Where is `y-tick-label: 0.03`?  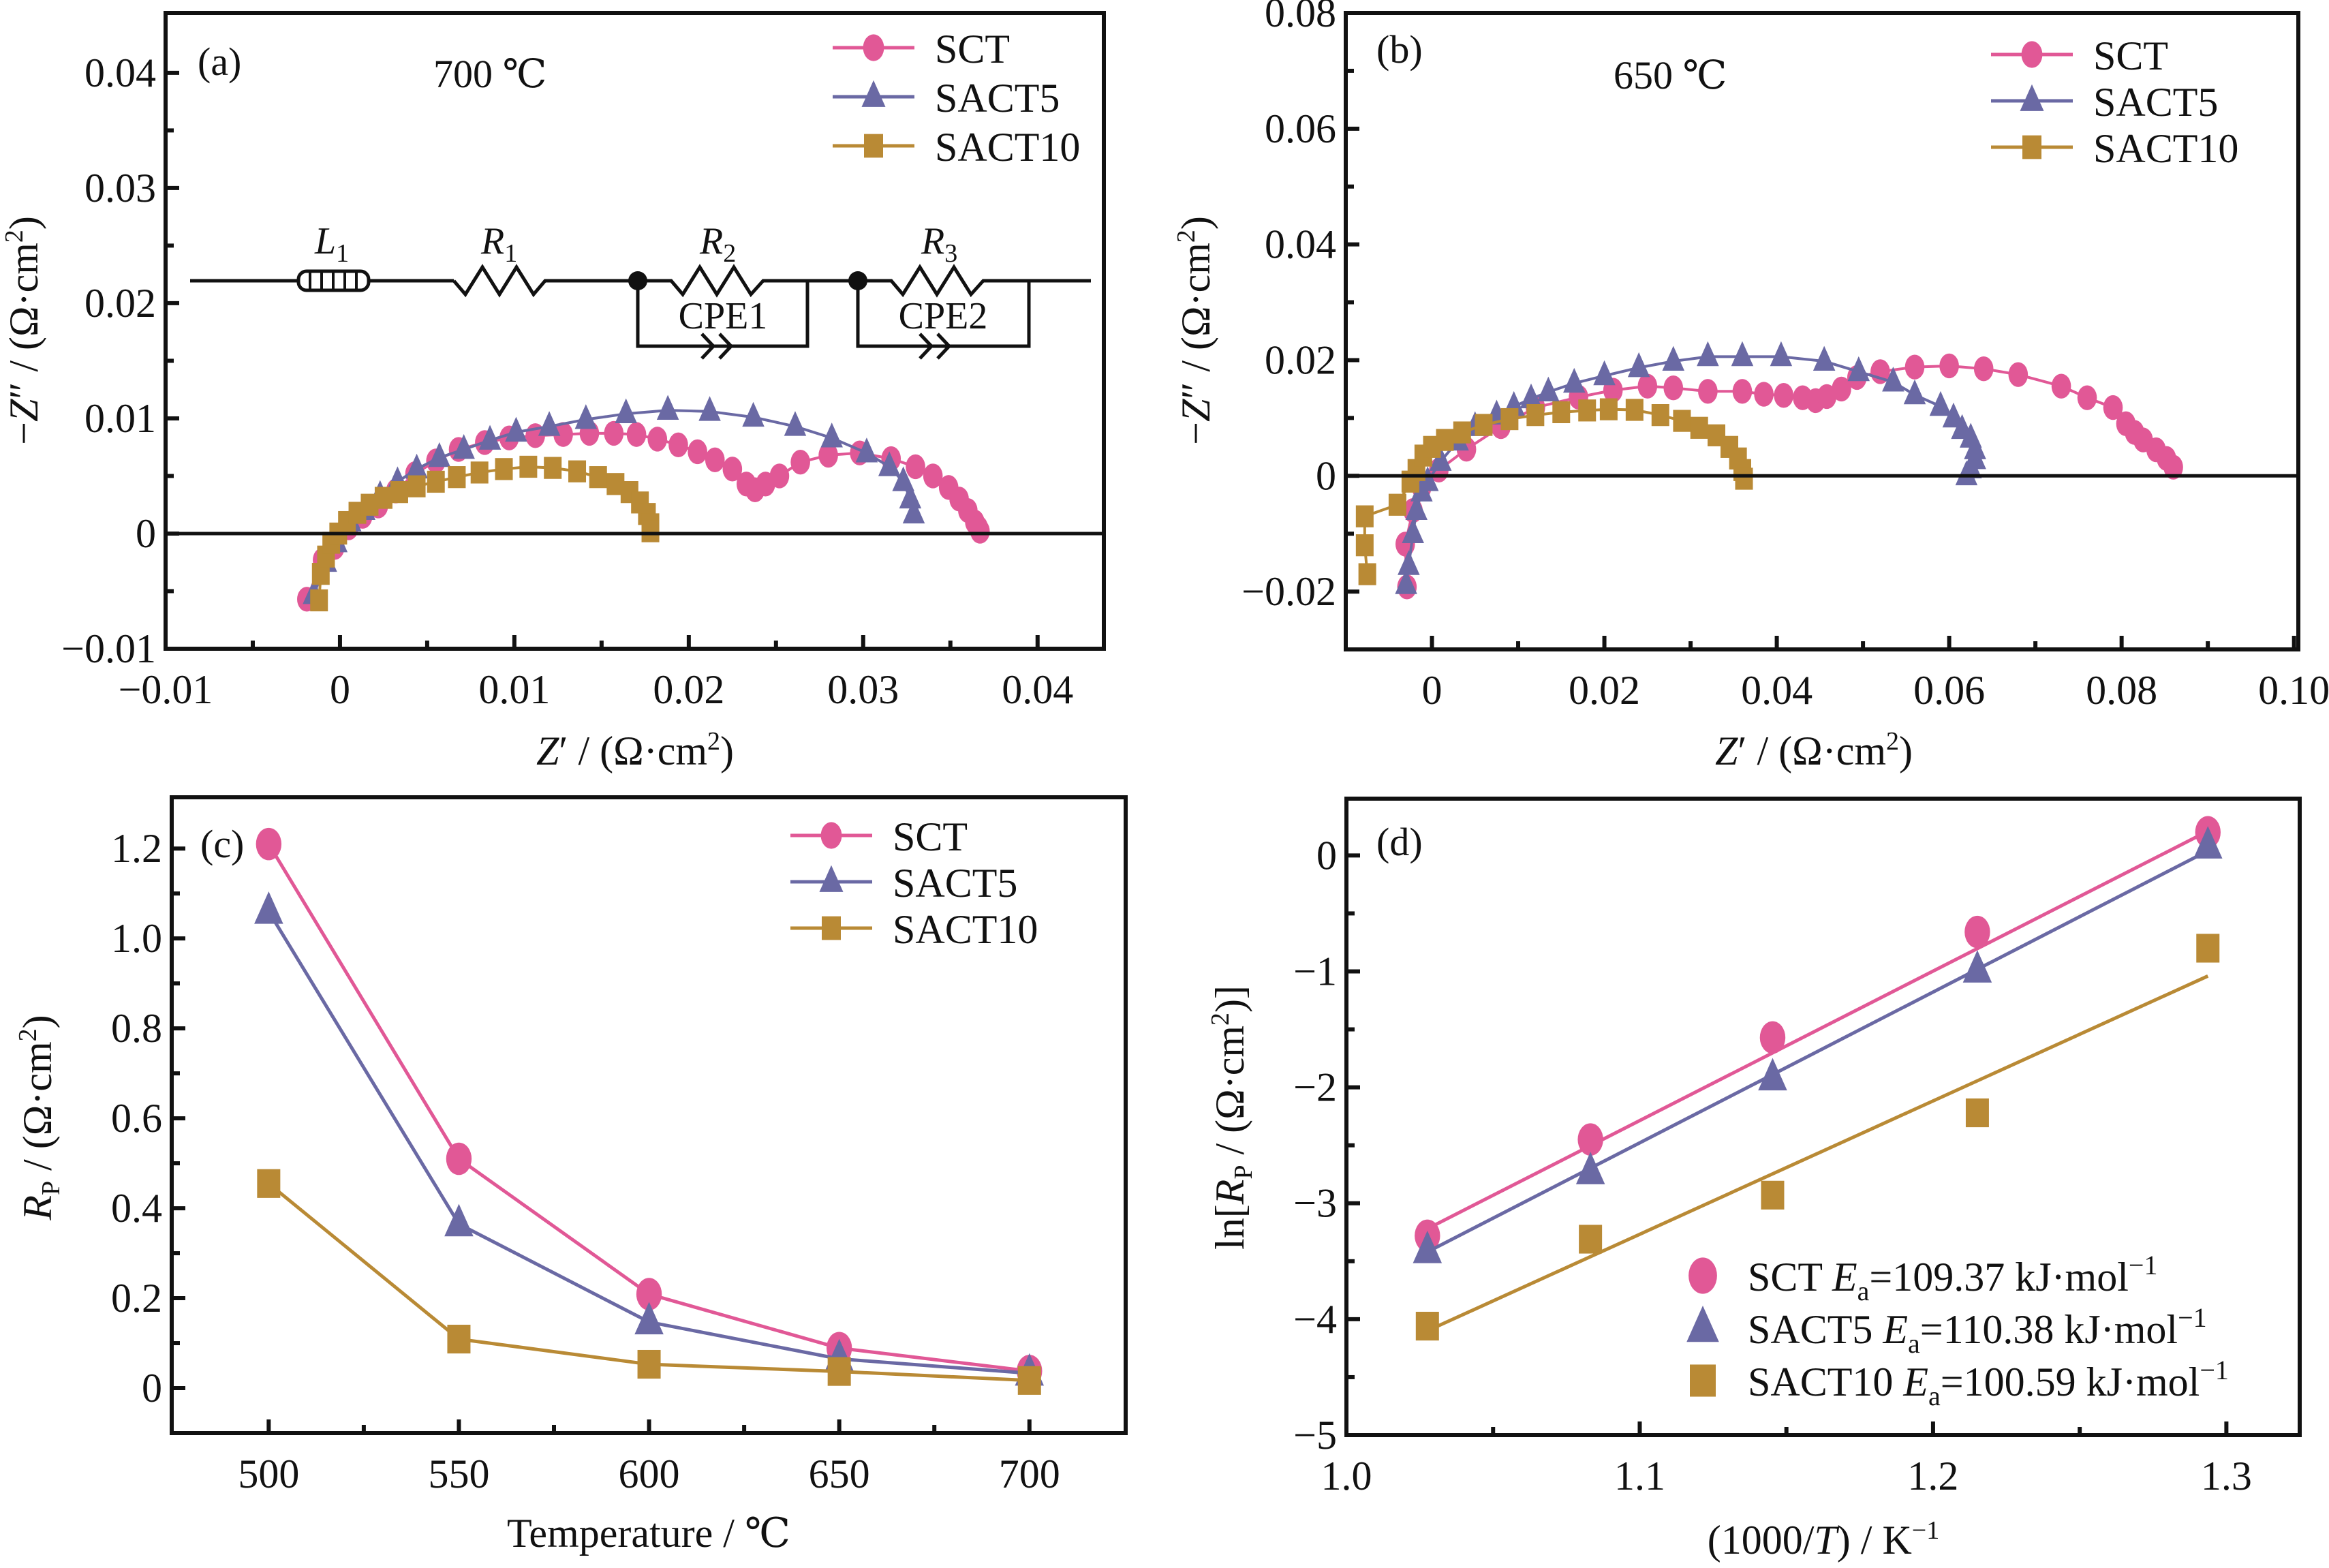 y-tick-label: 0.03 is located at coordinates (120, 188).